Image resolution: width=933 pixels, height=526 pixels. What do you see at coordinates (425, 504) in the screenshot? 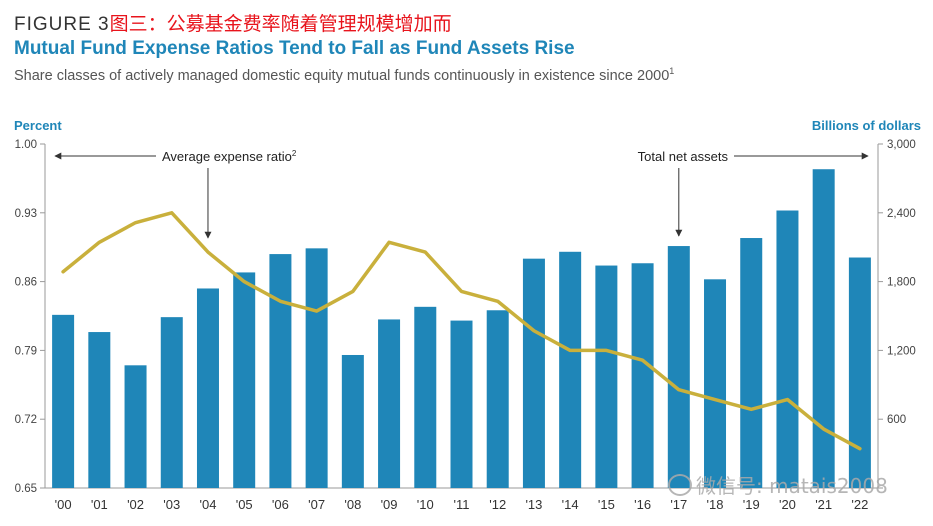
I see `x-tick-label: '10` at bounding box center [425, 504].